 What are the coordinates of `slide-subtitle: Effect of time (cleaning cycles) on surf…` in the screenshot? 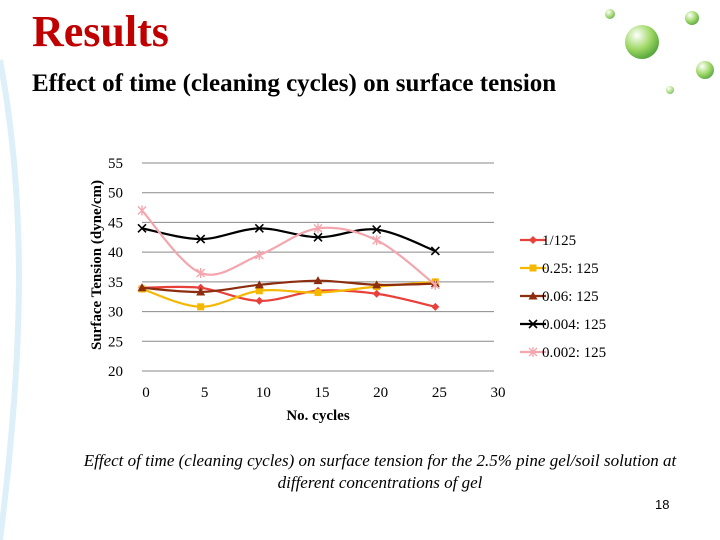 It's located at (294, 83).